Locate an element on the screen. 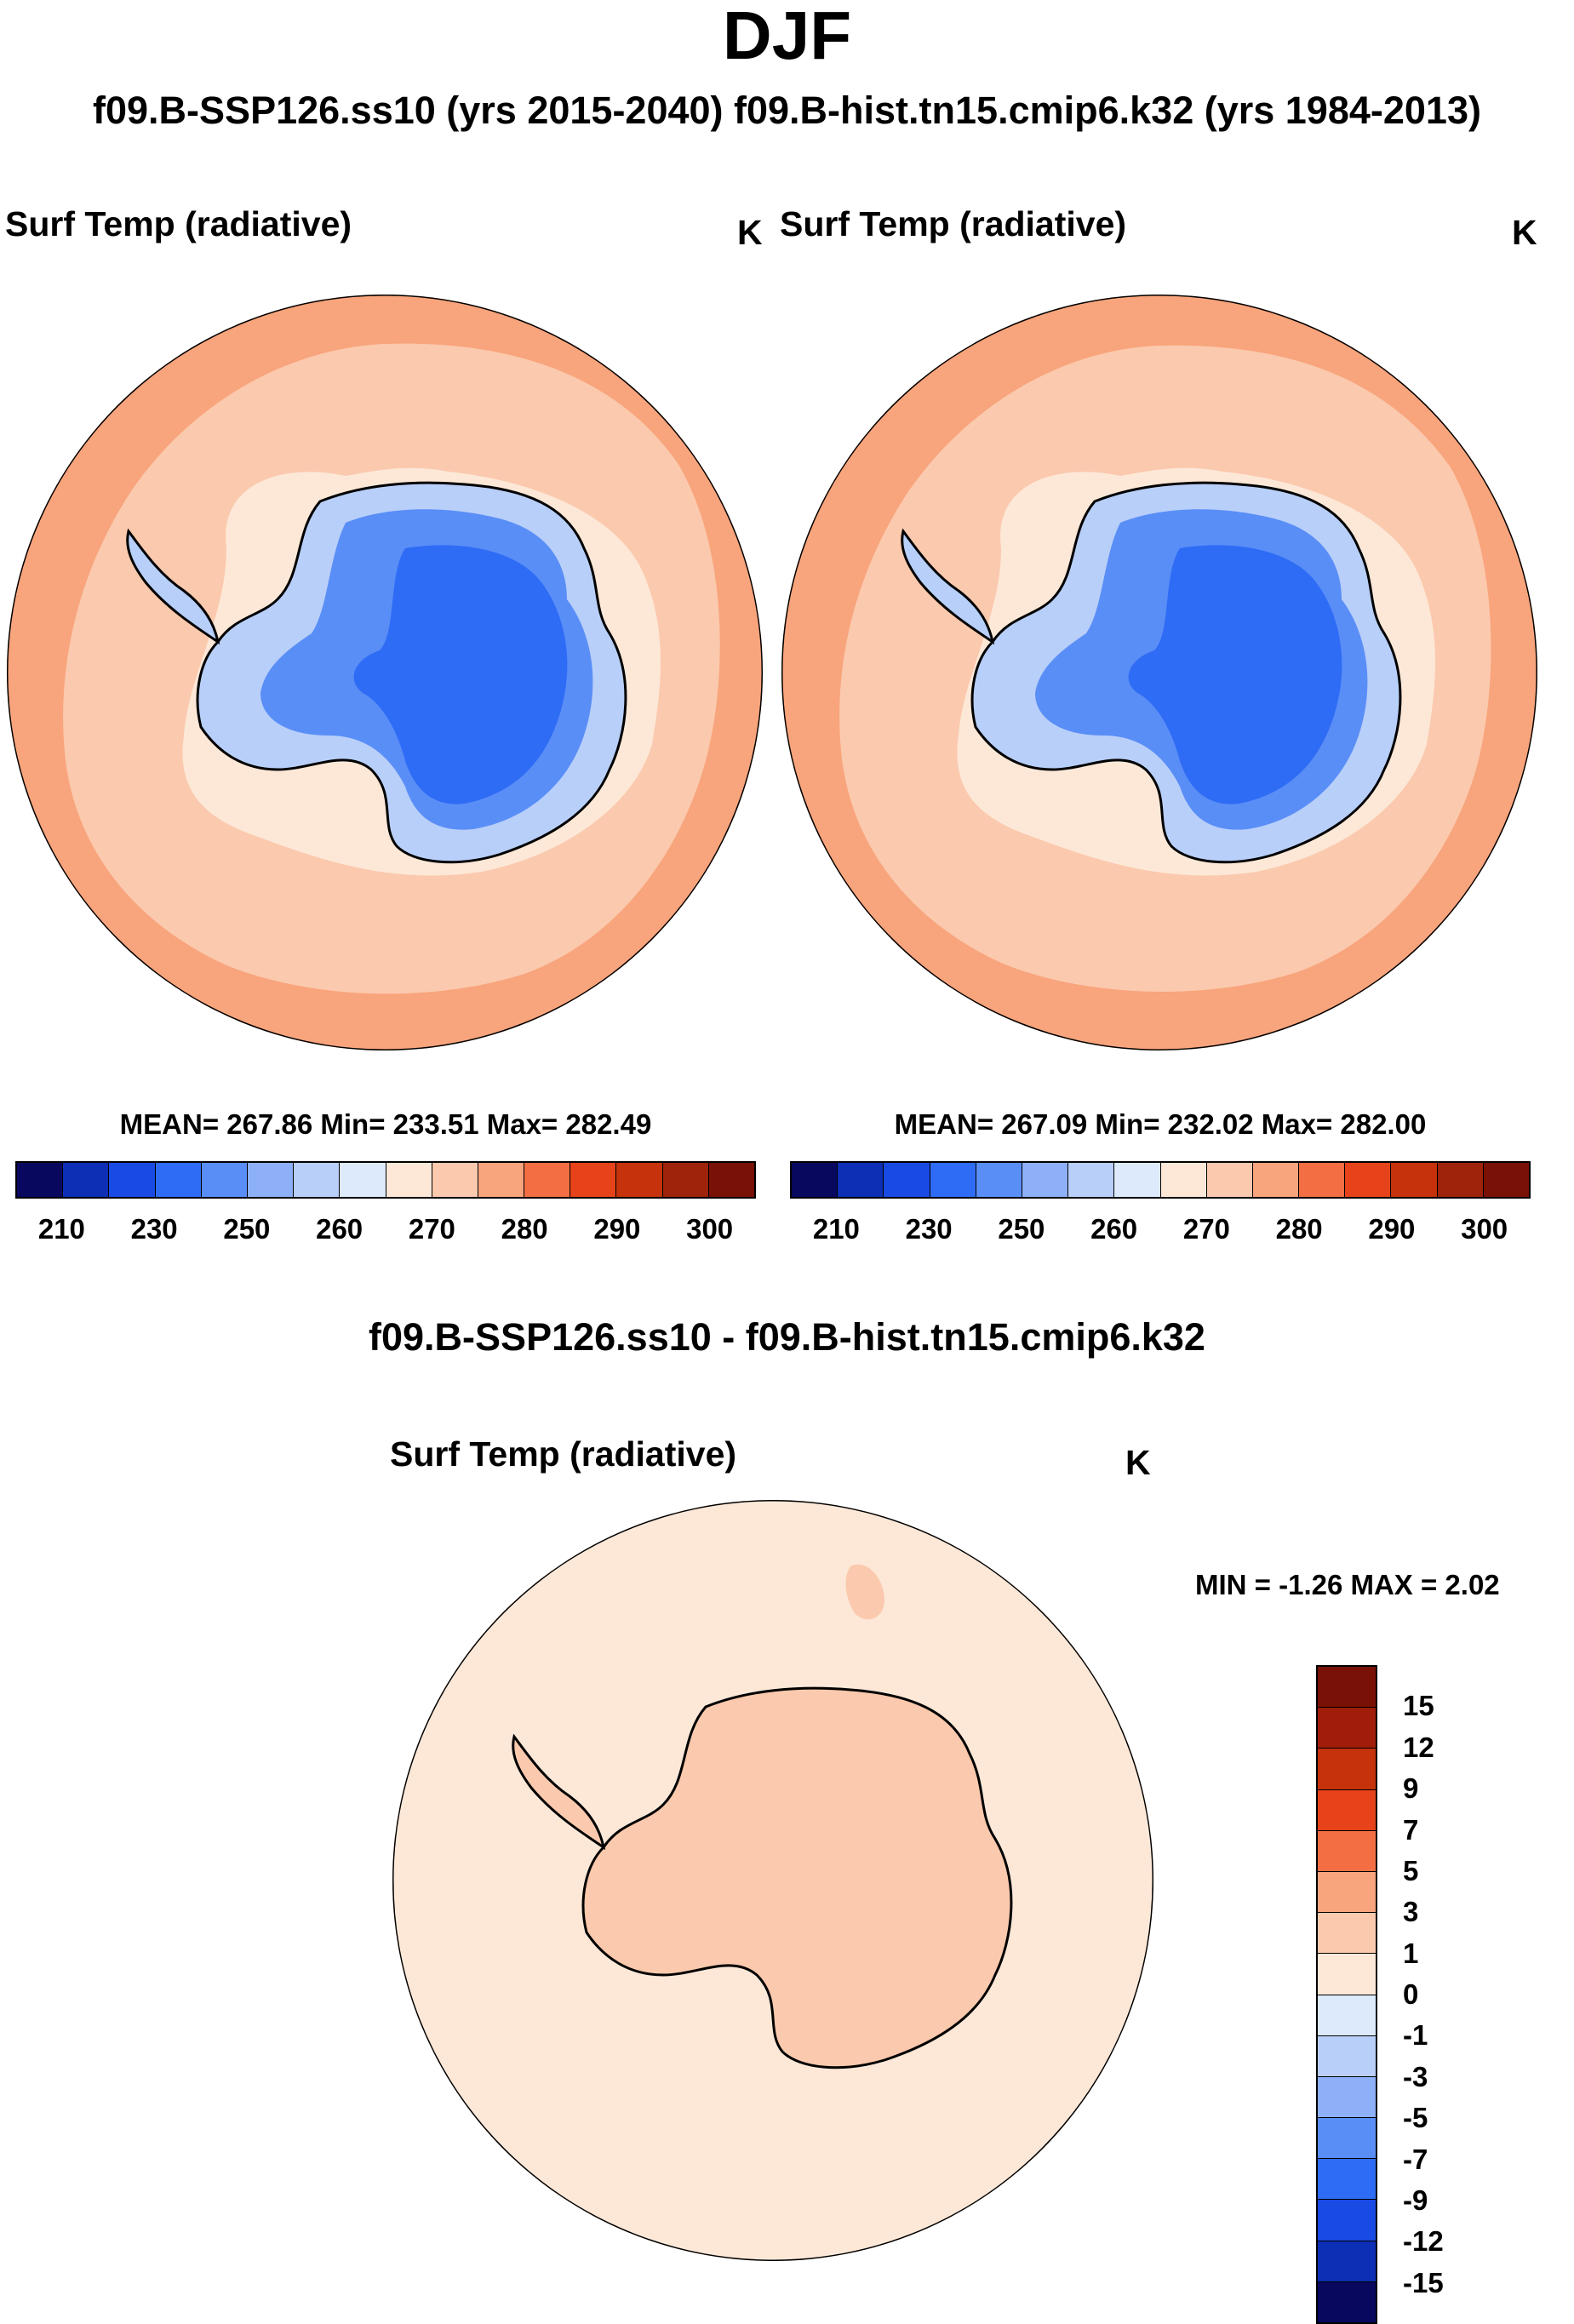 The height and width of the screenshot is (2324, 1574). right-colorbar-tick-label: 250 is located at coordinates (1022, 1229).